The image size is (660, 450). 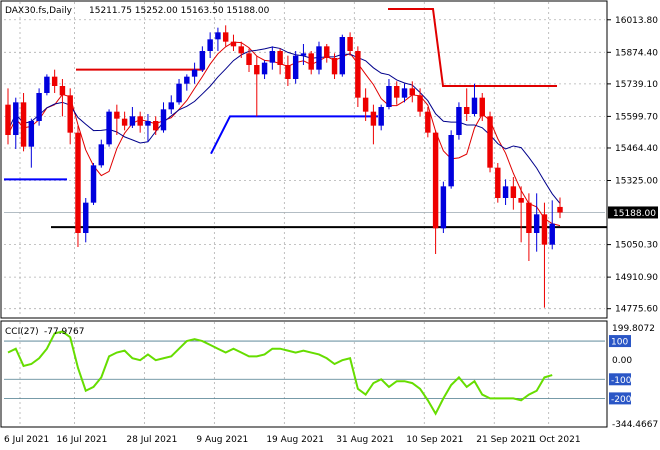 I want to click on x-tick-label: 10 Sep 2021, so click(x=434, y=440).